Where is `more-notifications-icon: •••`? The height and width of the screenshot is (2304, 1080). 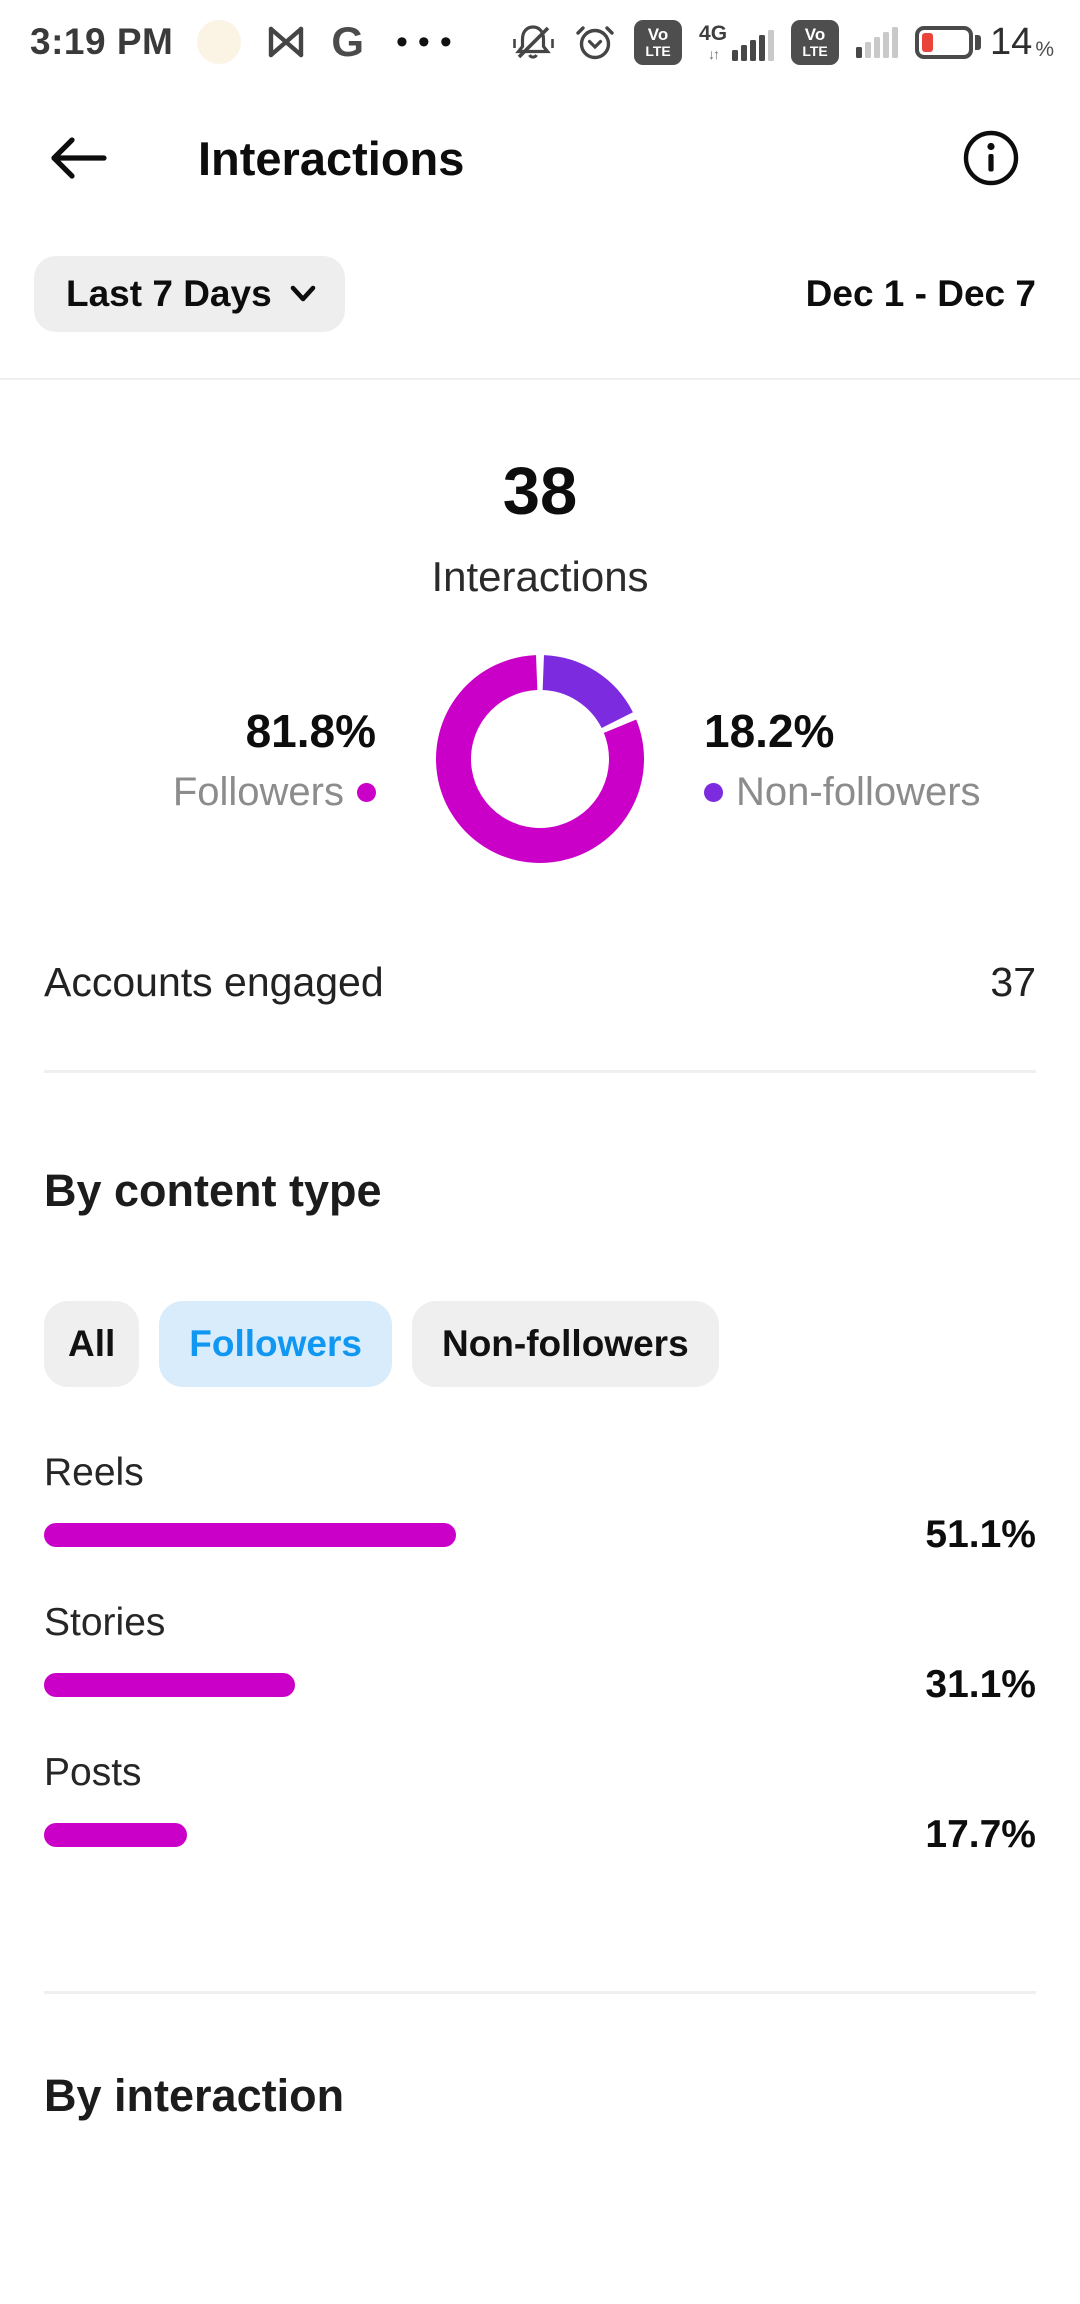 more-notifications-icon: ••• is located at coordinates (429, 42).